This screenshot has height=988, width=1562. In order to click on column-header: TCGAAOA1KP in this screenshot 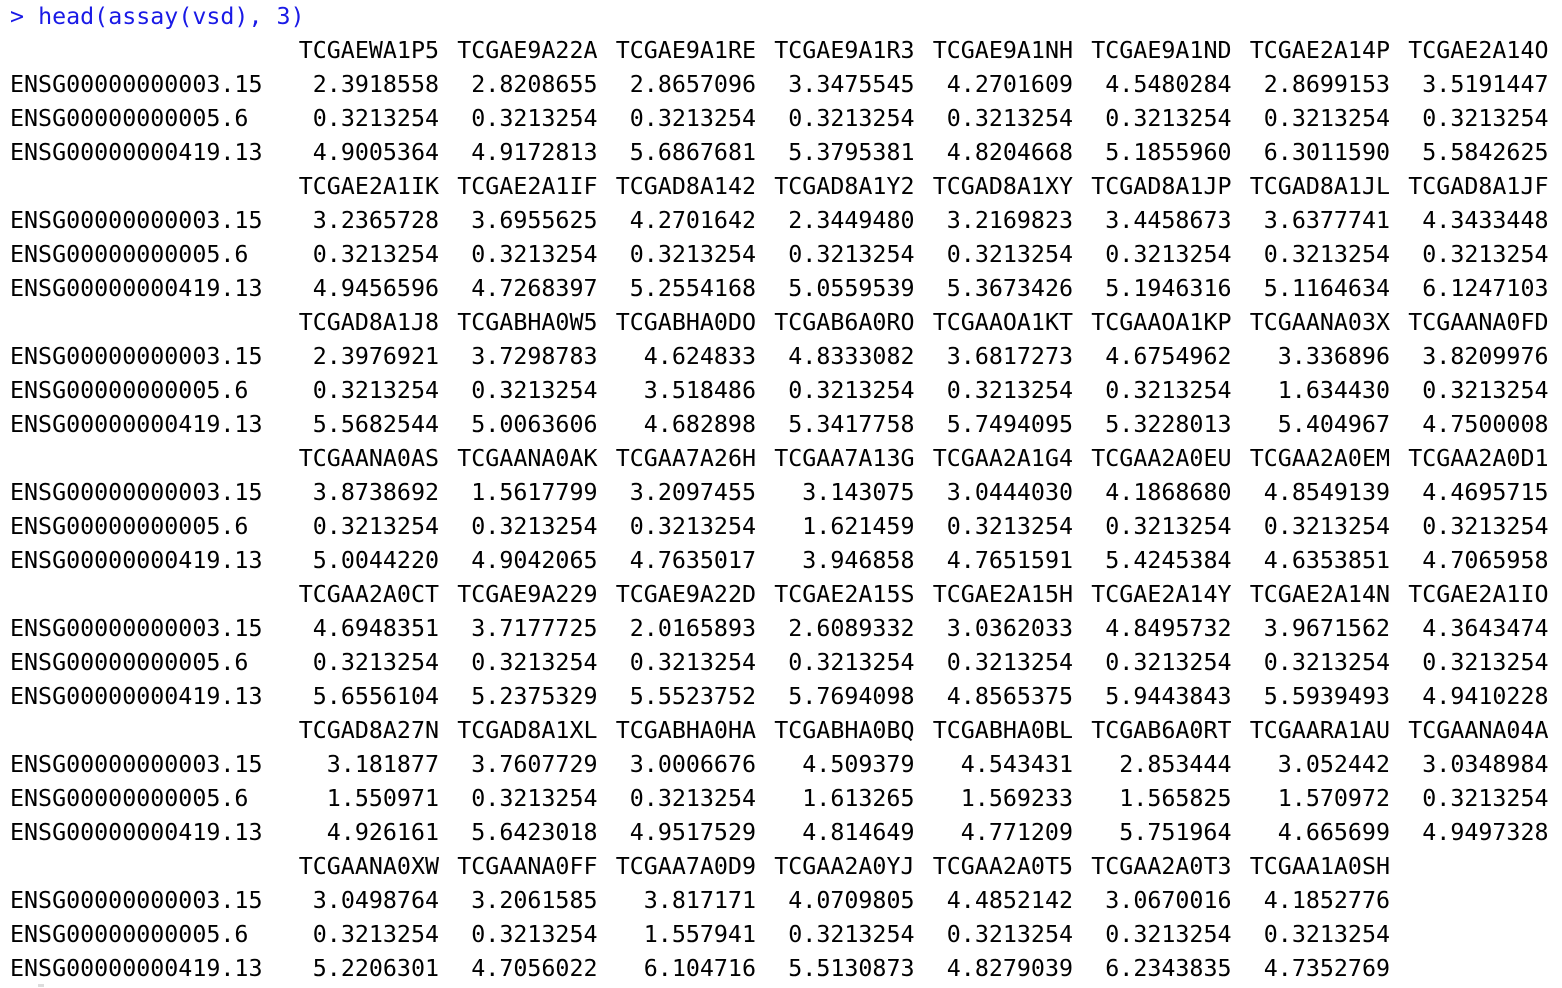, I will do `click(1161, 322)`.